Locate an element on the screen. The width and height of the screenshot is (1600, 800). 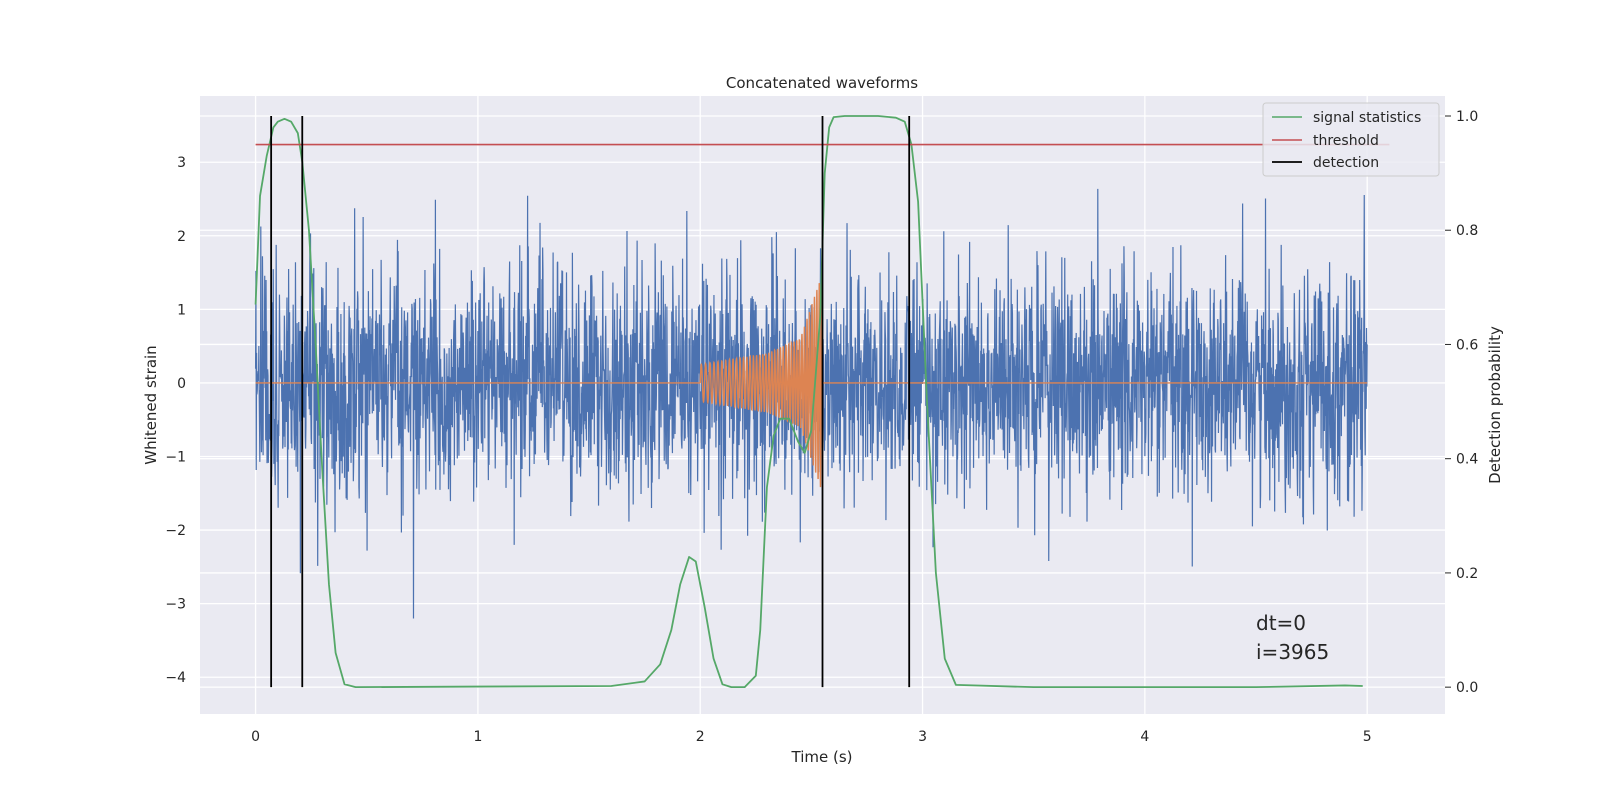
legend: signal statistics threshold detection is located at coordinates (1351, 139).